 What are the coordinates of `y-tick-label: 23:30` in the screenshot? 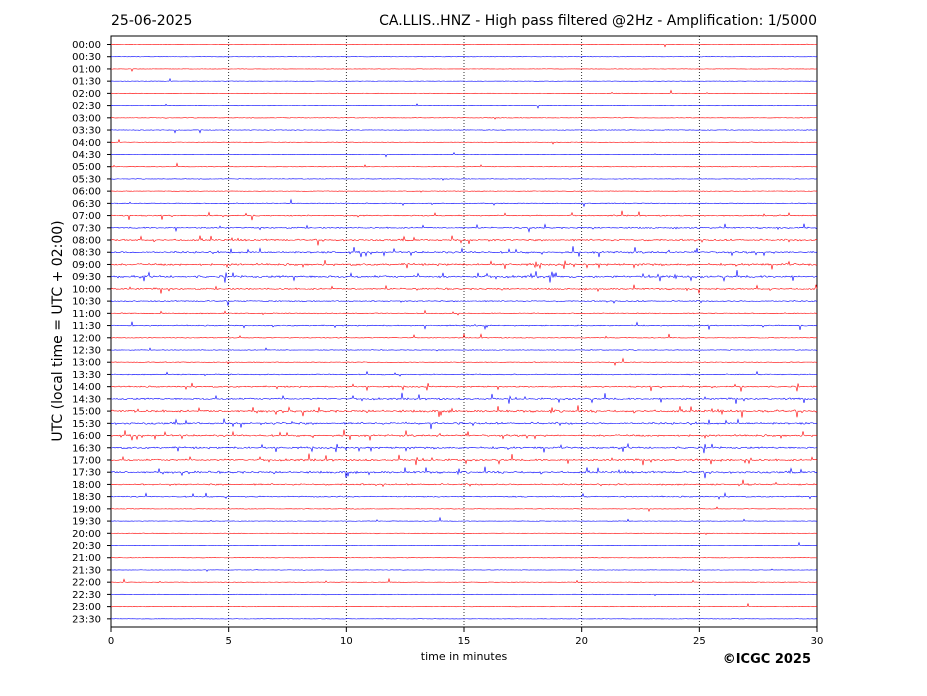 It's located at (86, 619).